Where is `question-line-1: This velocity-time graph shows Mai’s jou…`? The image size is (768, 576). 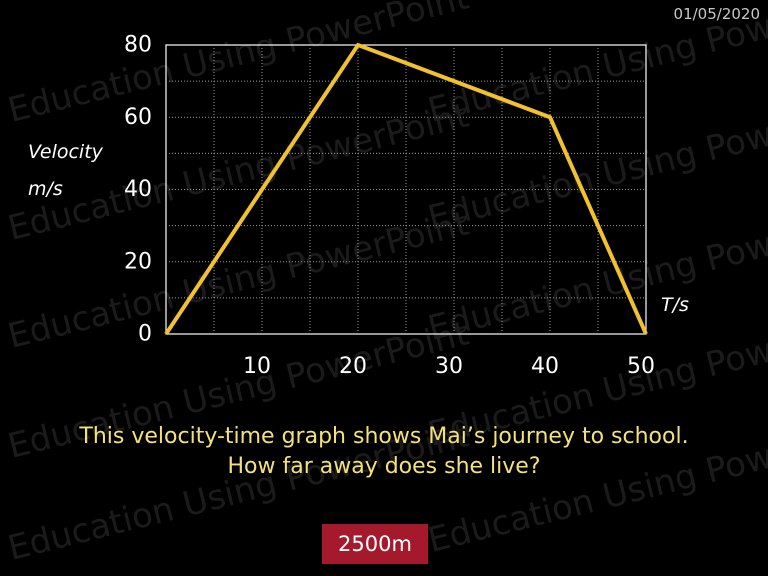
question-line-1: This velocity-time graph shows Mai’s jou… is located at coordinates (384, 436).